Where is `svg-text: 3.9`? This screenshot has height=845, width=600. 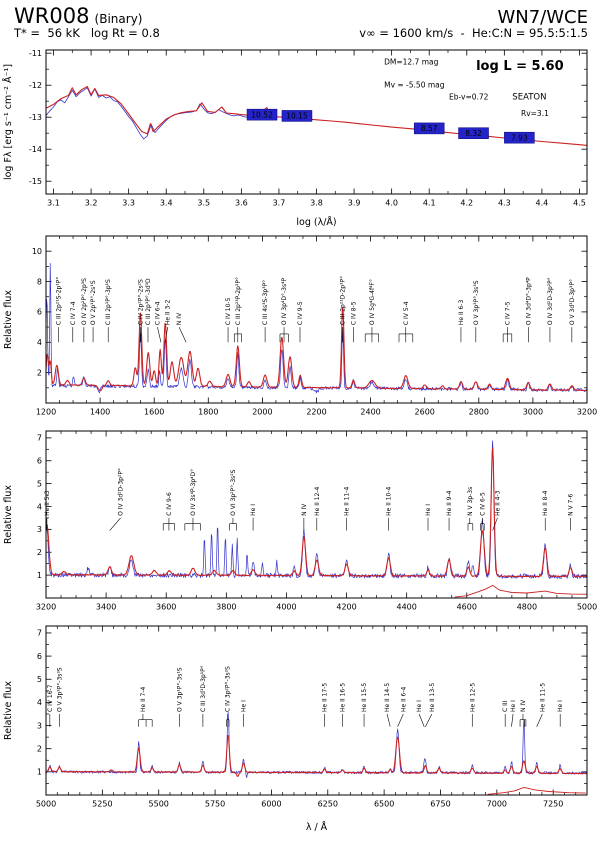
svg-text: 3.9 is located at coordinates (354, 203).